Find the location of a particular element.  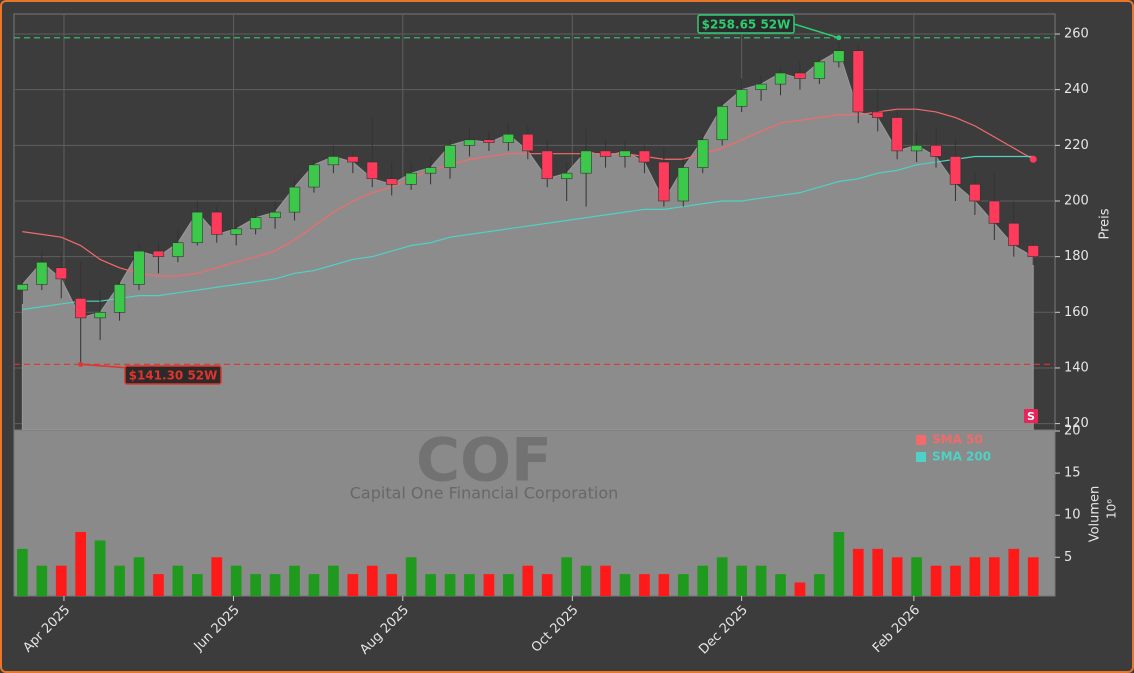

x-tick-label: Jun 2025 is located at coordinates (217, 629).